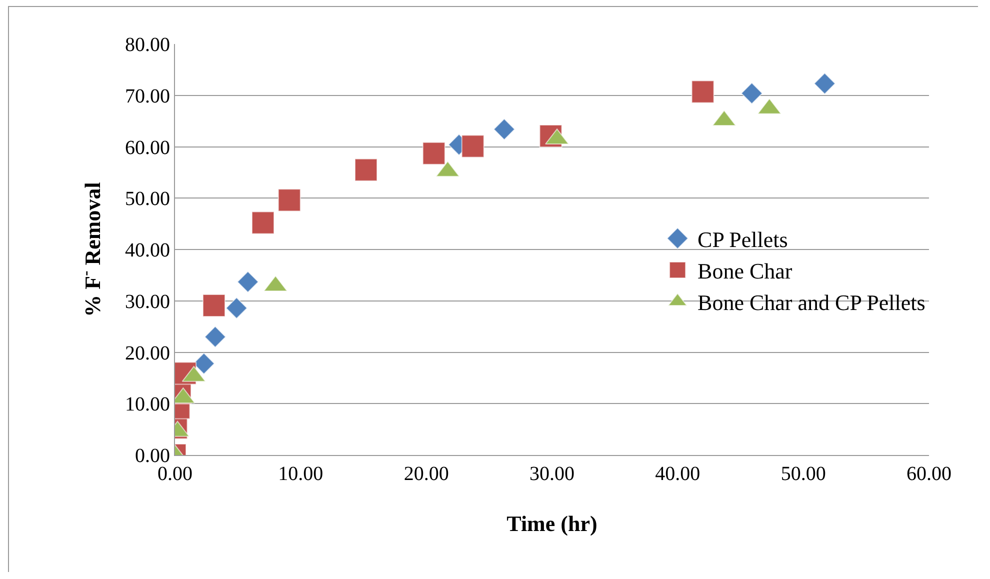  Describe the element at coordinates (743, 239) in the screenshot. I see `legend-label: CP Pellets` at that location.